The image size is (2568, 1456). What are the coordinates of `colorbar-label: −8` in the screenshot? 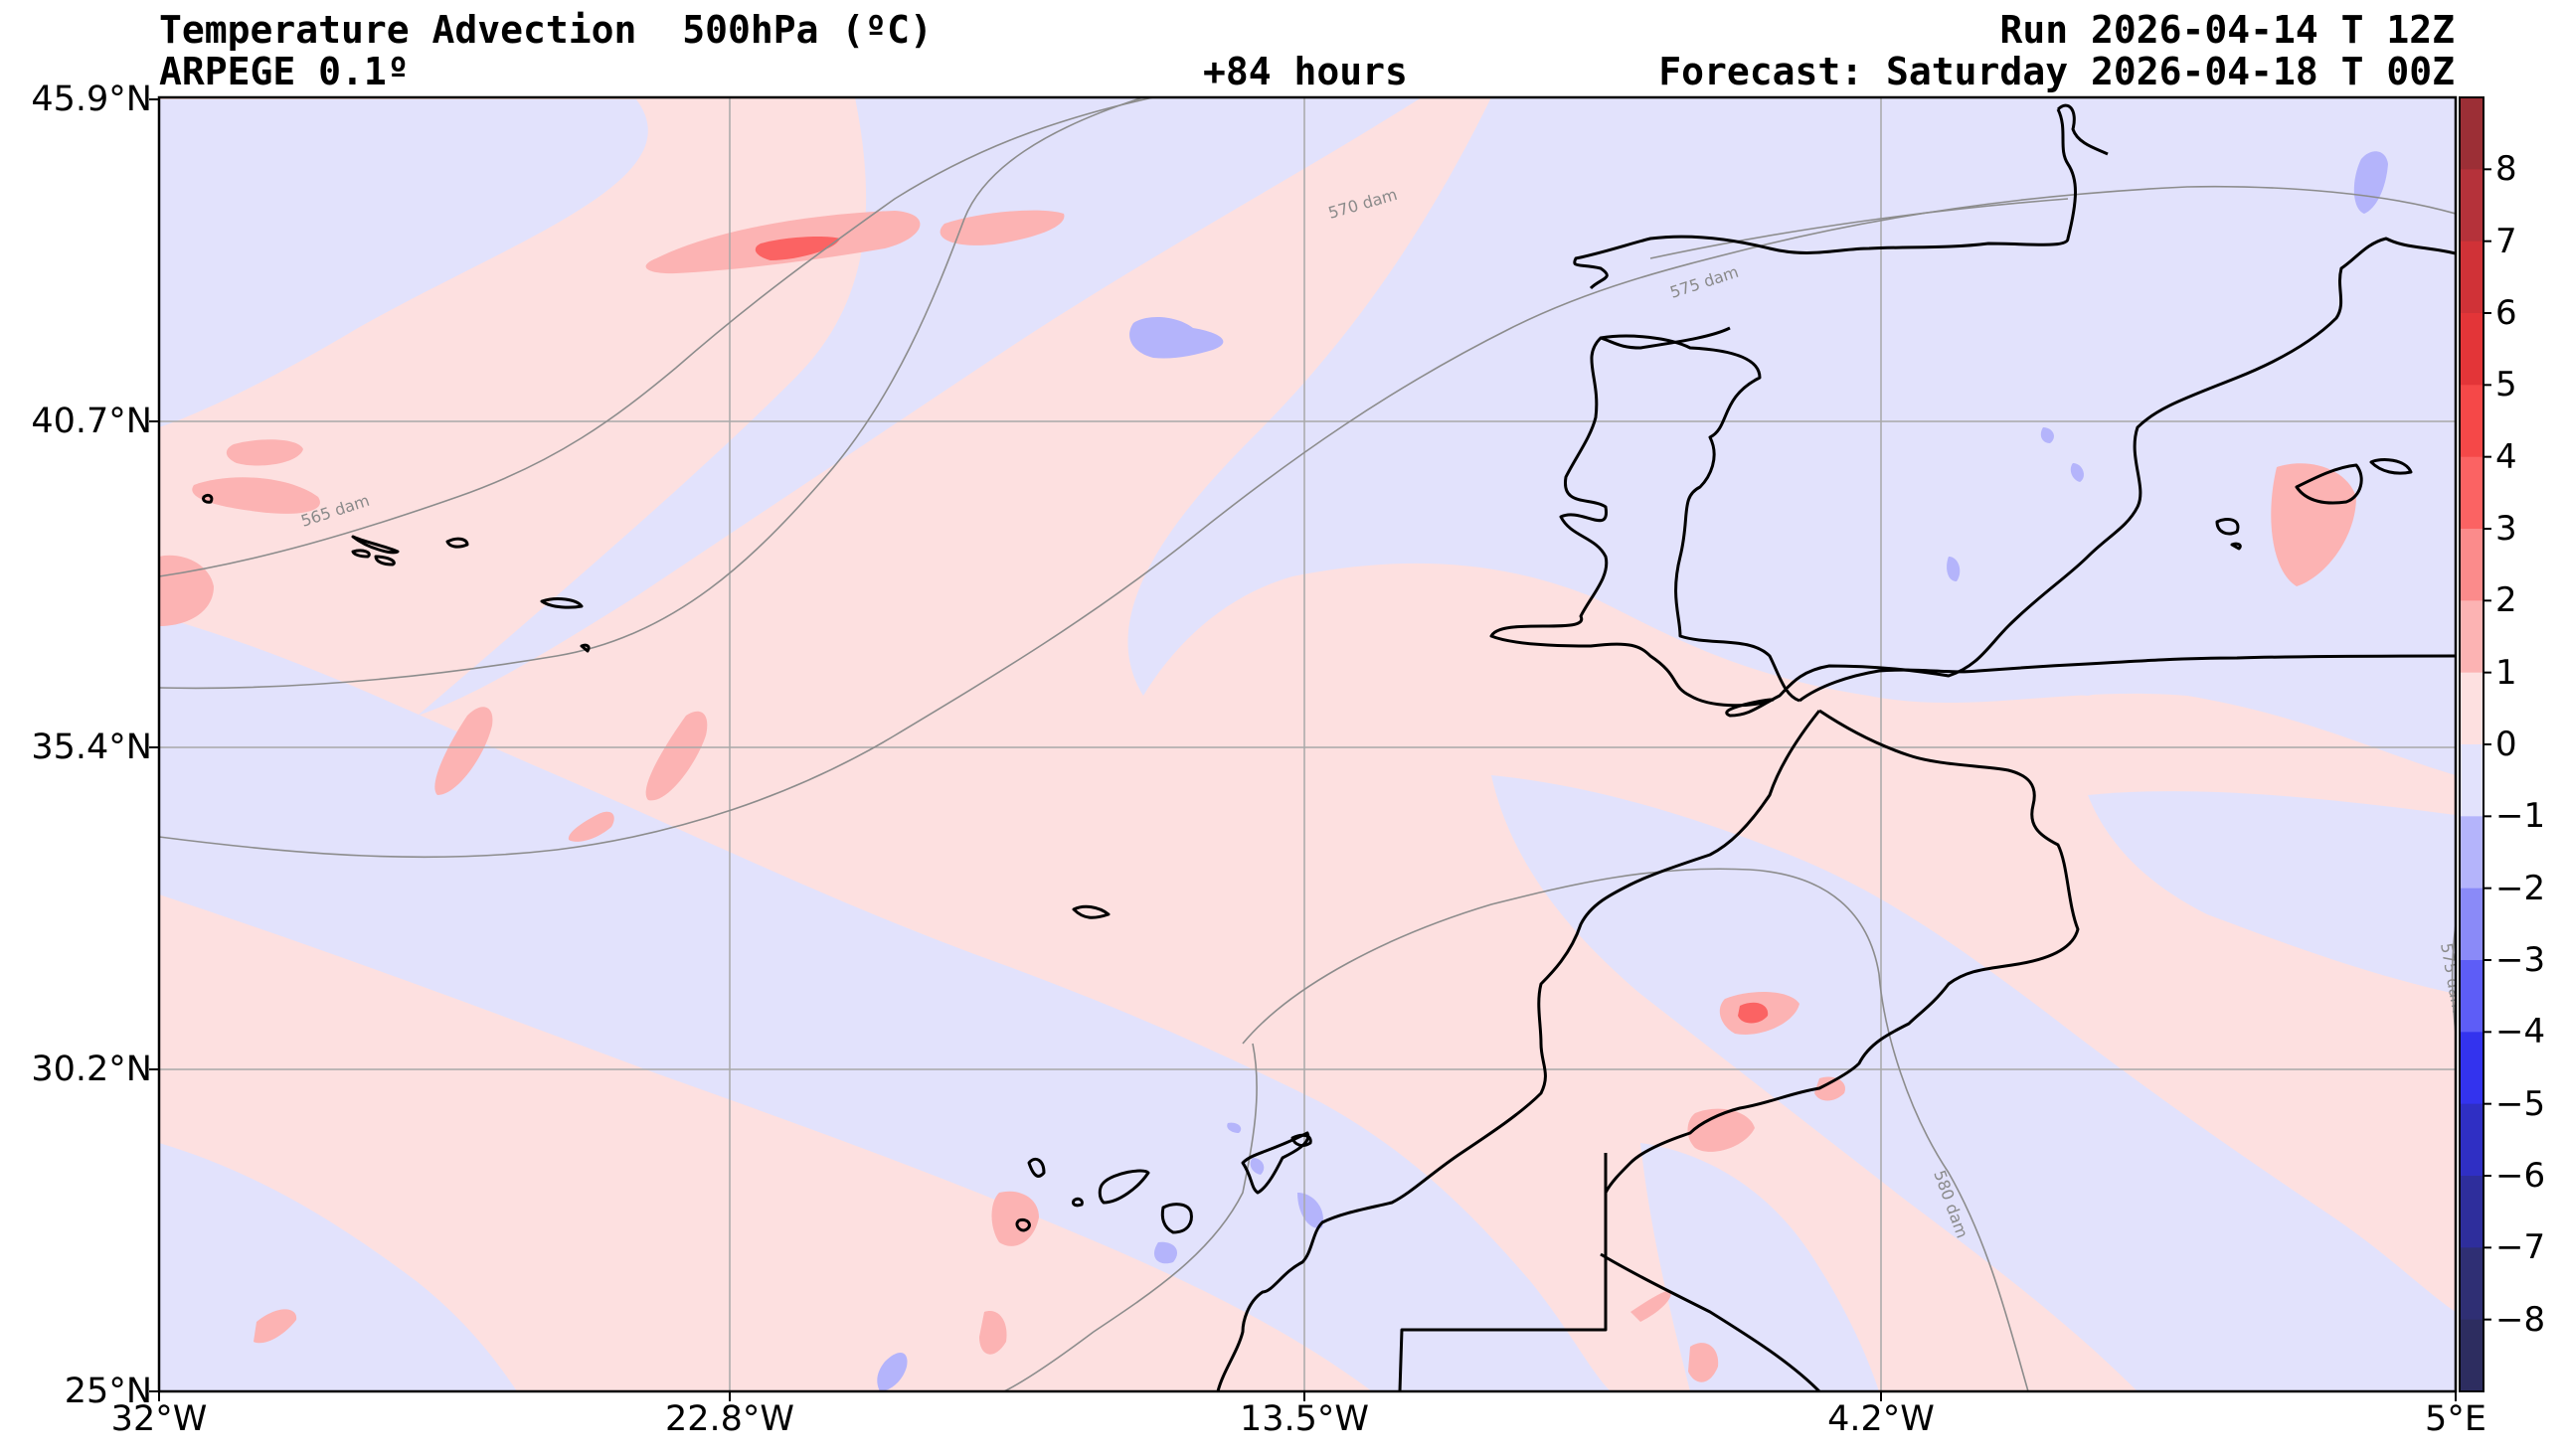 It's located at (2520, 1319).